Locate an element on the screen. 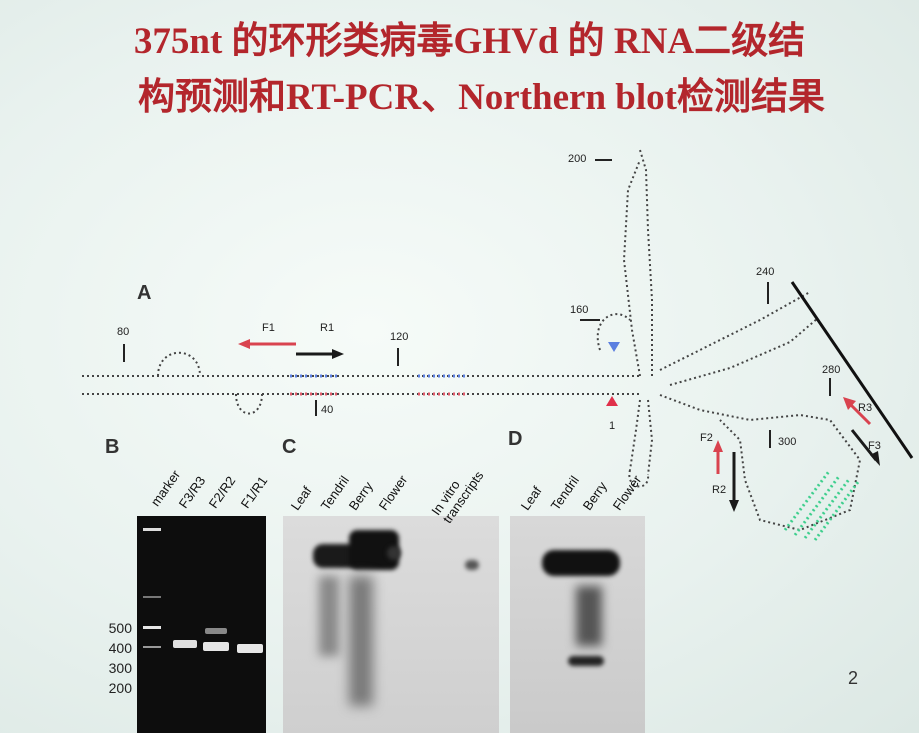 This screenshot has height=733, width=919. position-label-120: 120 is located at coordinates (399, 337).